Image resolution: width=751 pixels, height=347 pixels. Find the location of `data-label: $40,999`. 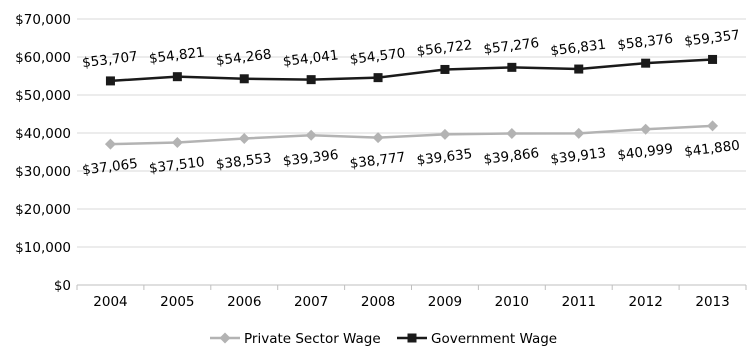

data-label: $40,999 is located at coordinates (644, 152).